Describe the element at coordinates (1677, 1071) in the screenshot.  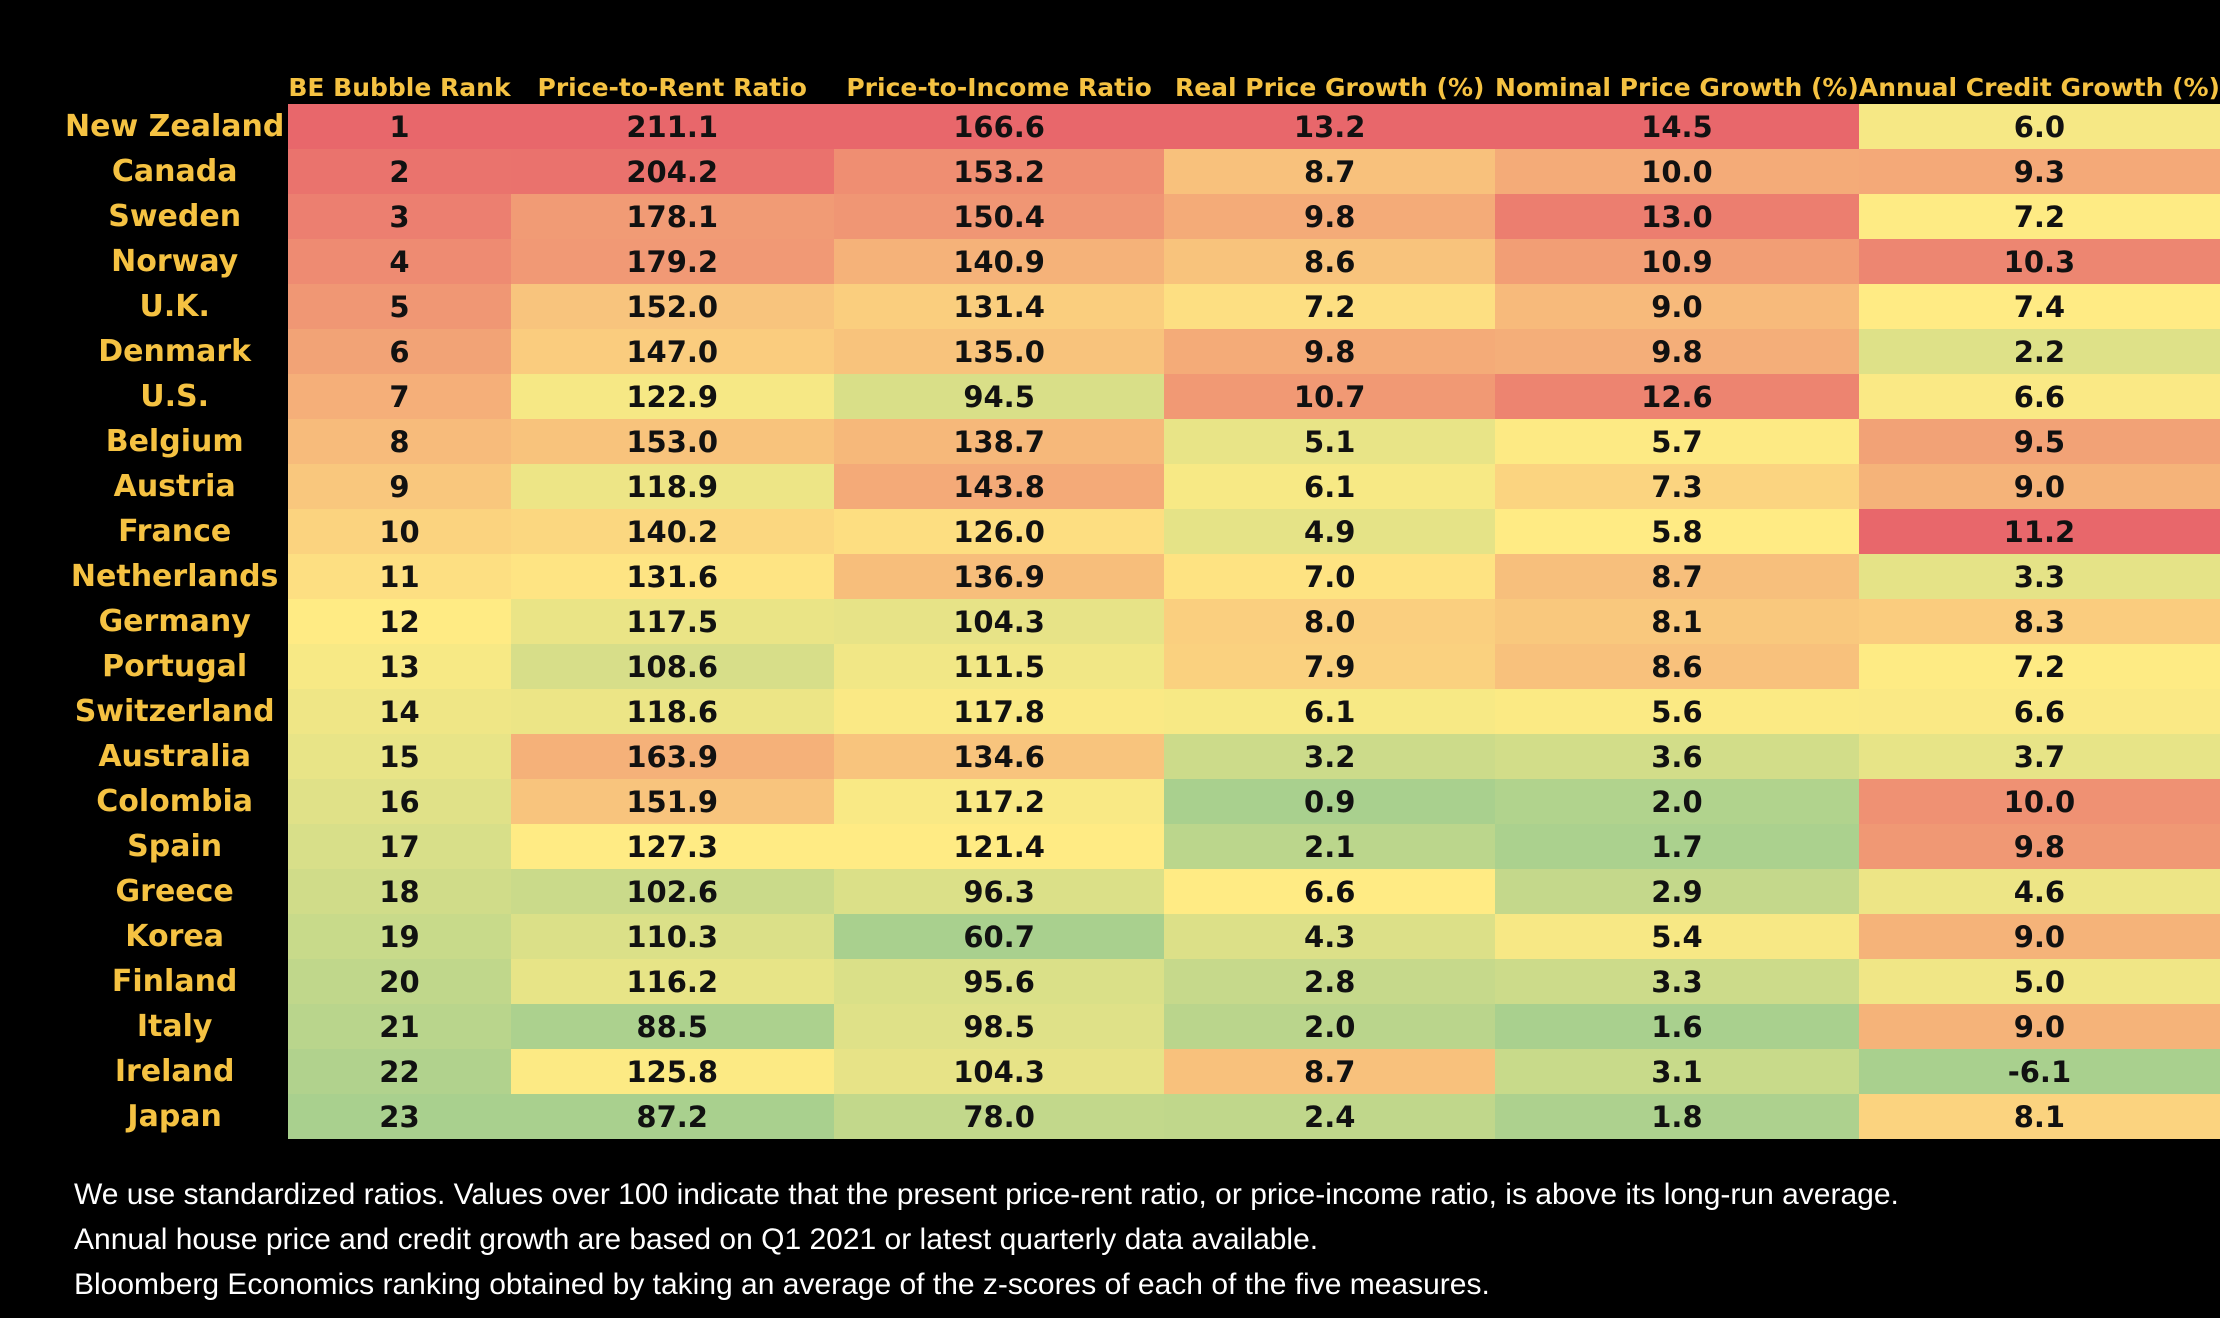
I see `heatmap-cell: 3.1` at that location.